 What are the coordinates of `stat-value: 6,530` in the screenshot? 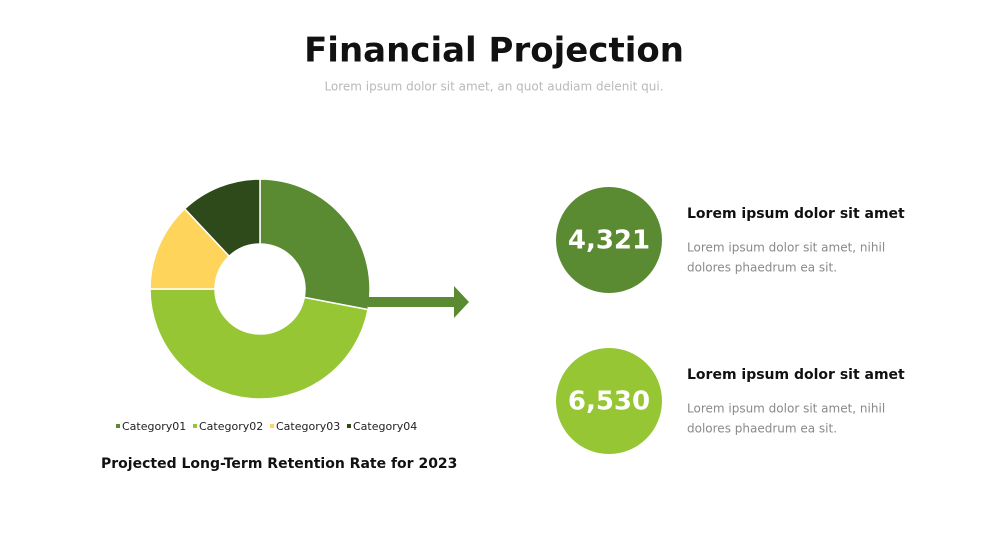 It's located at (609, 402).